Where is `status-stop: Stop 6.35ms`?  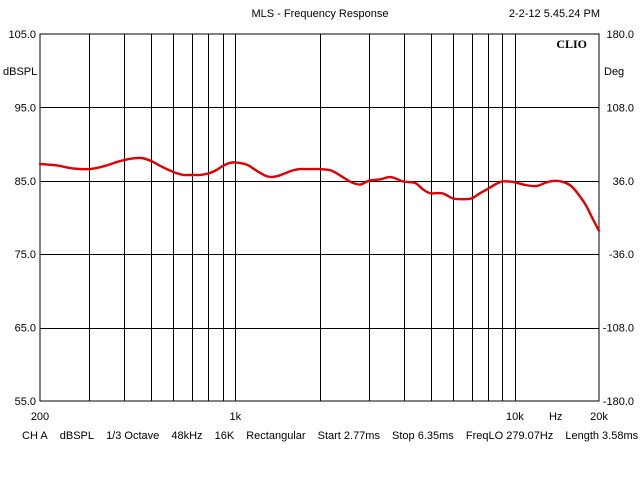 status-stop: Stop 6.35ms is located at coordinates (423, 436).